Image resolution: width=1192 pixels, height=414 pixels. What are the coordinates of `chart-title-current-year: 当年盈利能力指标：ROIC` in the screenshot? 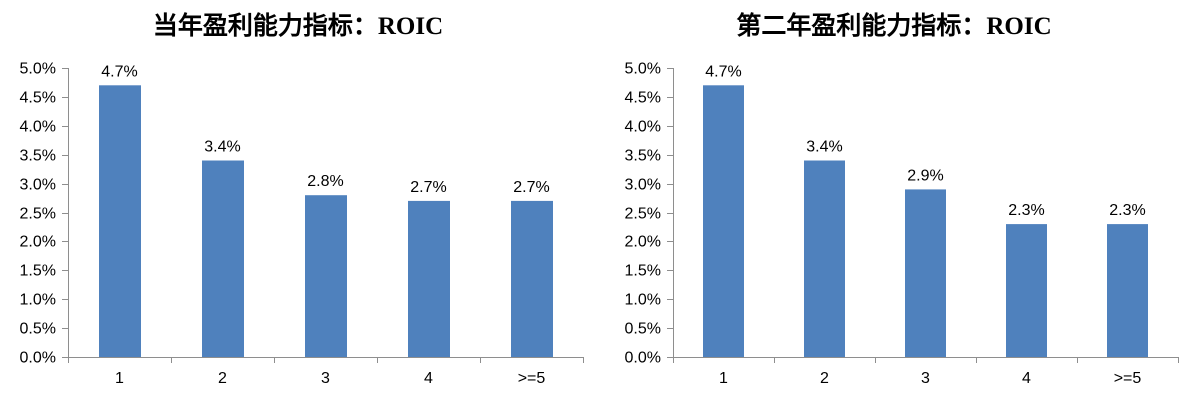 It's located at (298, 26).